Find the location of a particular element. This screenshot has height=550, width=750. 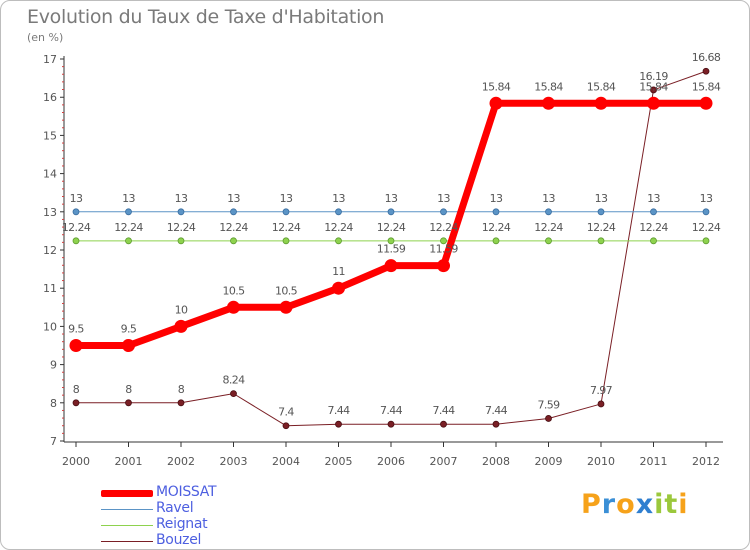

x-tick-label-2009: 2009 is located at coordinates (549, 461).